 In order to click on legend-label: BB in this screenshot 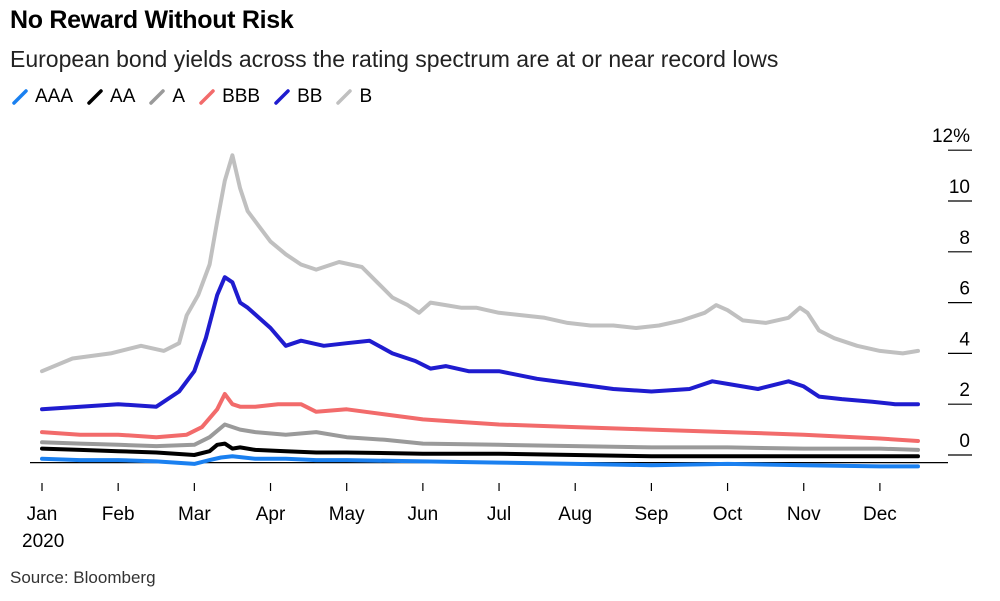, I will do `click(310, 96)`.